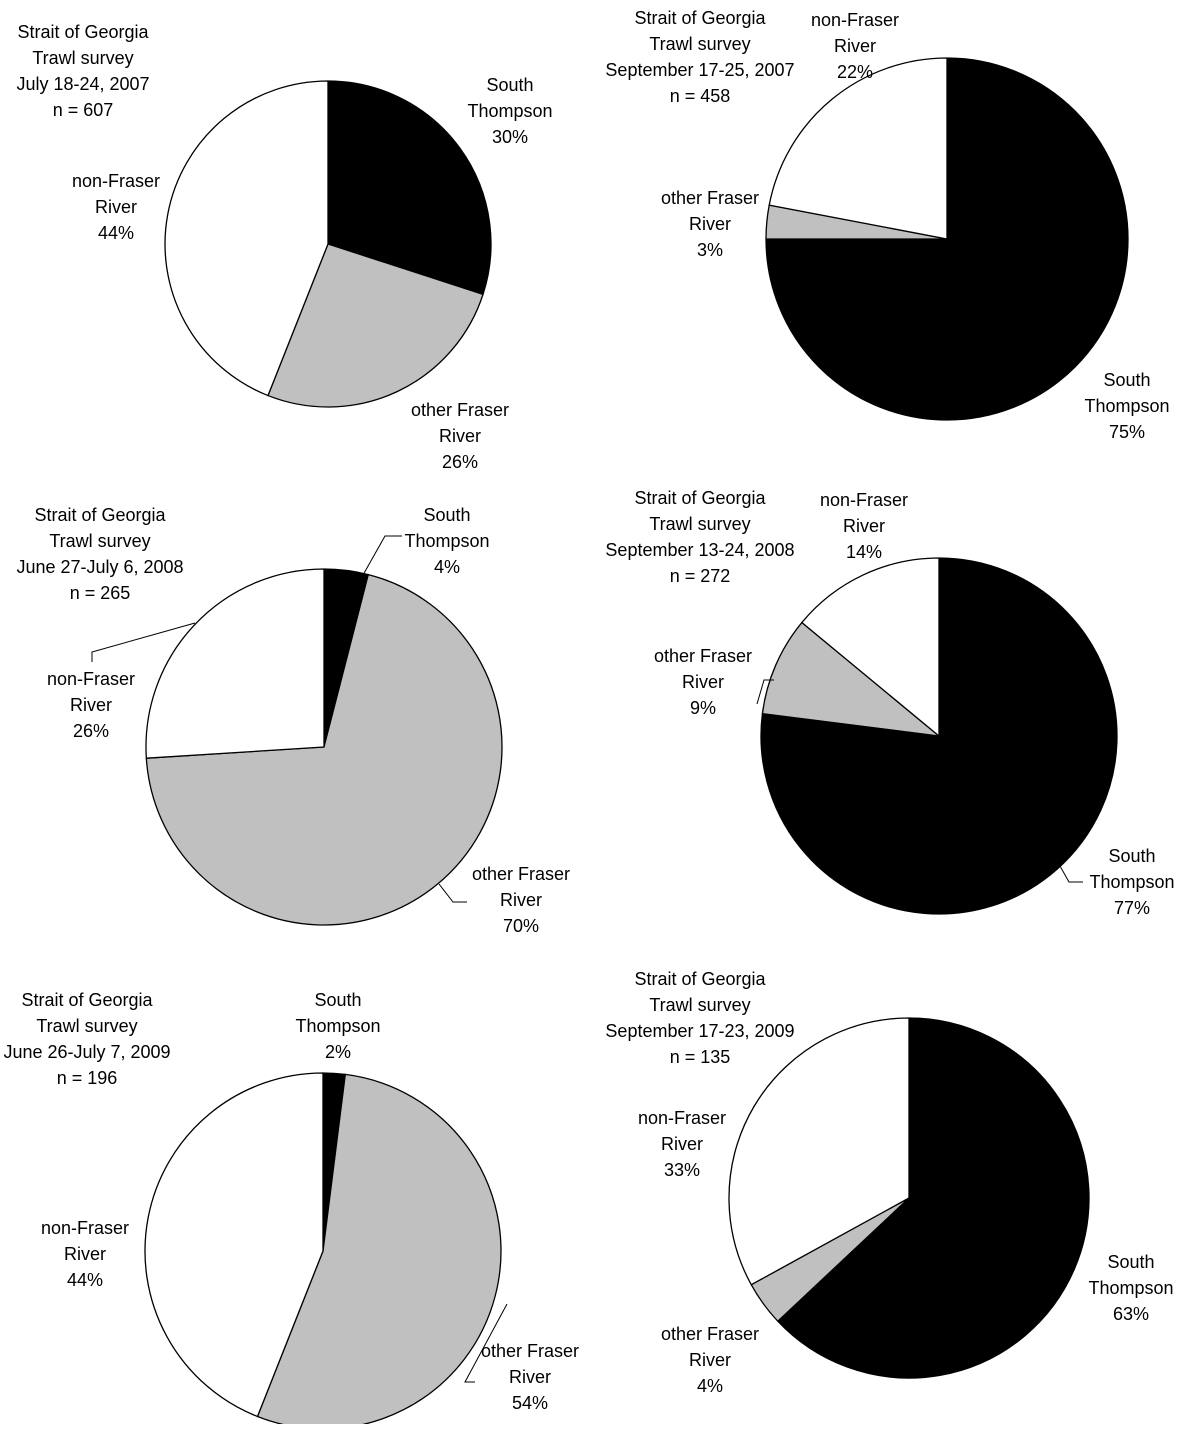  What do you see at coordinates (1127, 432) in the screenshot?
I see `slice-percent-label: 75%` at bounding box center [1127, 432].